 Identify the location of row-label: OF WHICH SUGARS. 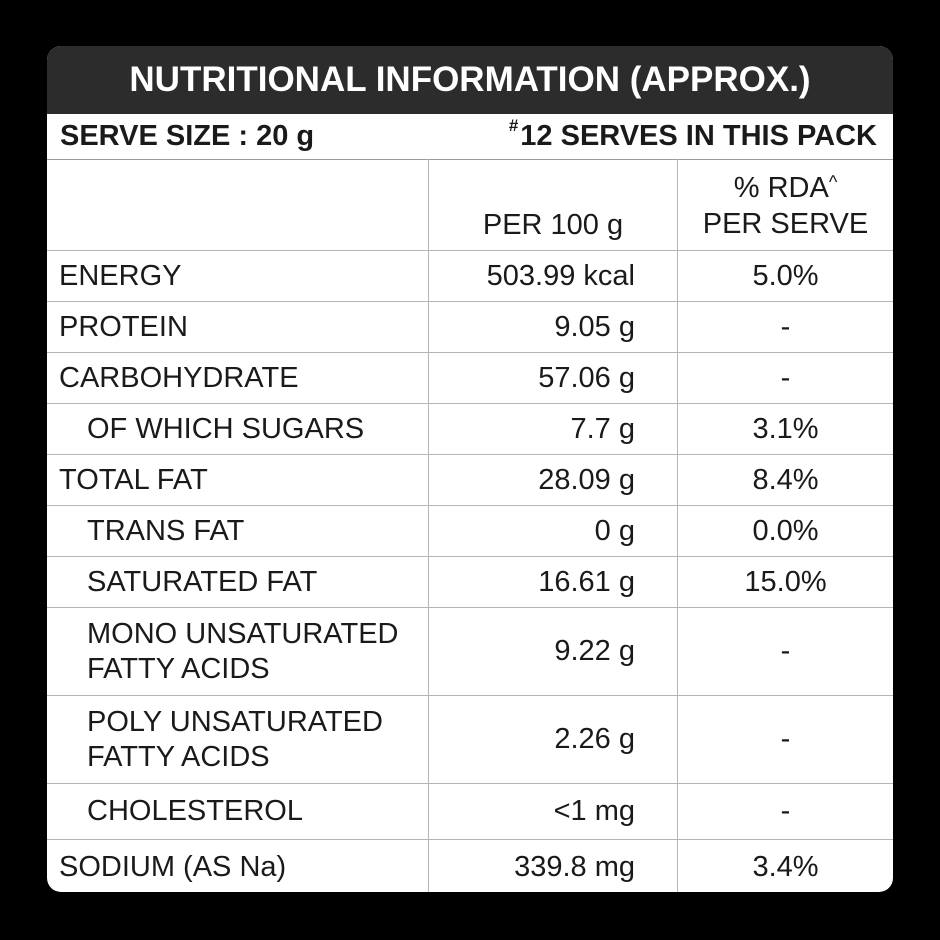
(238, 429).